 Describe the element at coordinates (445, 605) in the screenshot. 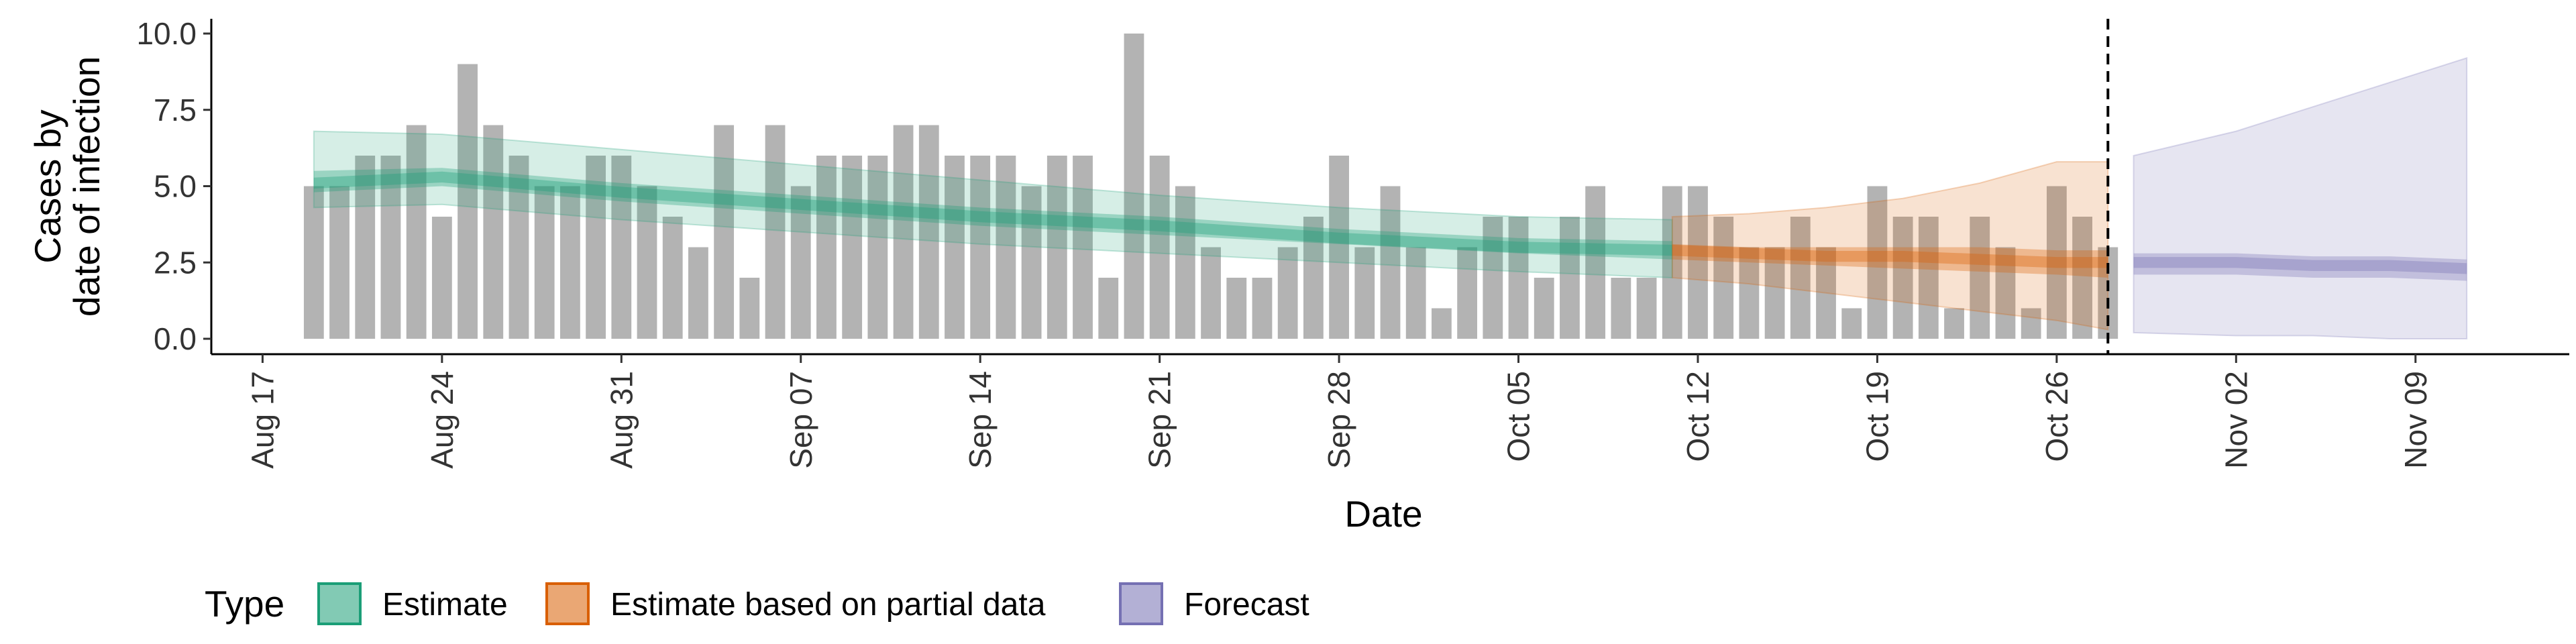

I see `legend-label: Estimate` at that location.